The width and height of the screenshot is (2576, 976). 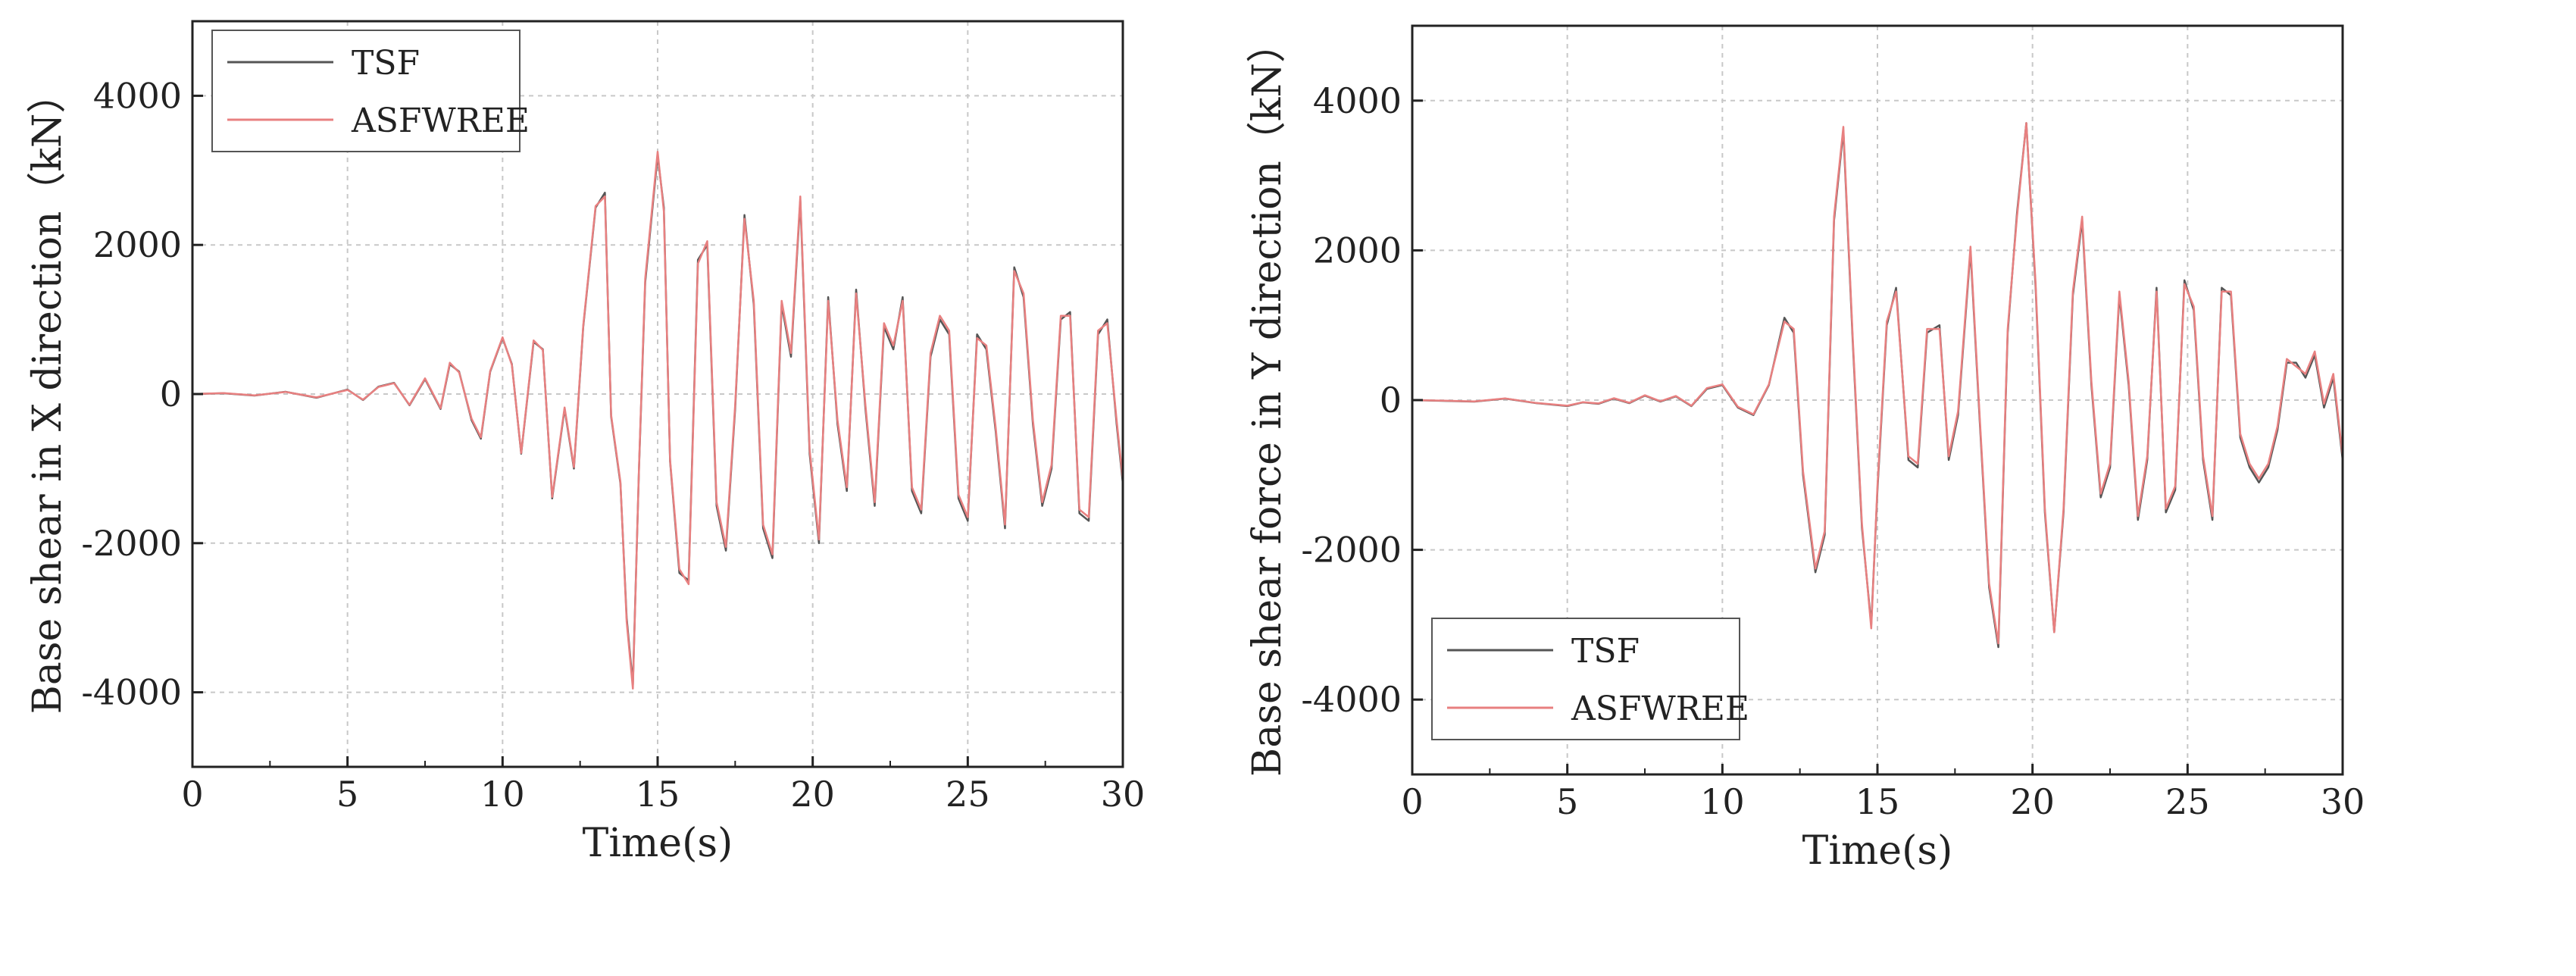 I want to click on y-axis-title: Base shear in X direction（kN）, so click(x=47, y=395).